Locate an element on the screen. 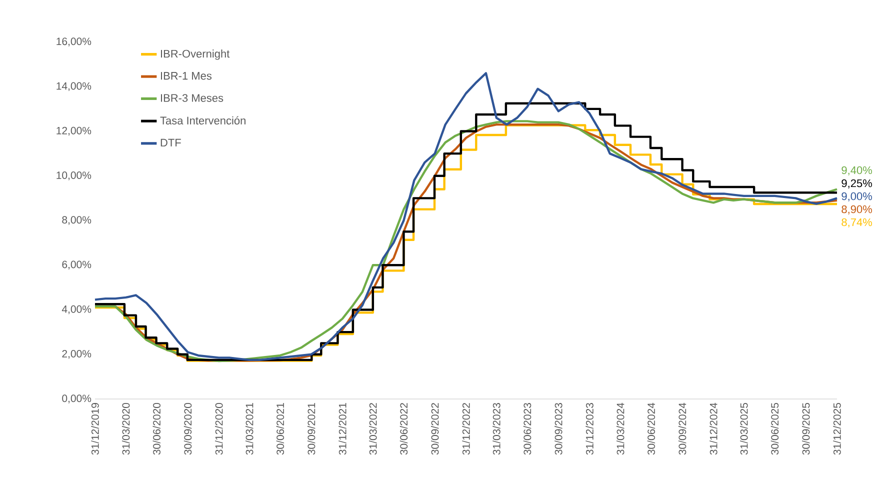 The height and width of the screenshot is (503, 887). legend-label: IBR-3 Meses is located at coordinates (192, 98).